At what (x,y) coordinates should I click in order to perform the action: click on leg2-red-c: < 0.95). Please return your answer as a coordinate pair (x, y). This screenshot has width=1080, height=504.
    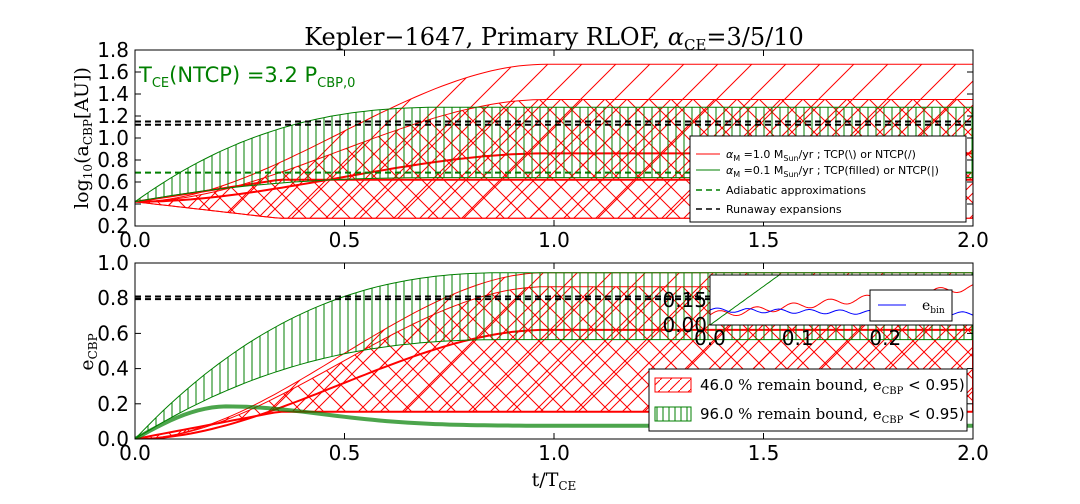
    Looking at the image, I should click on (933, 385).